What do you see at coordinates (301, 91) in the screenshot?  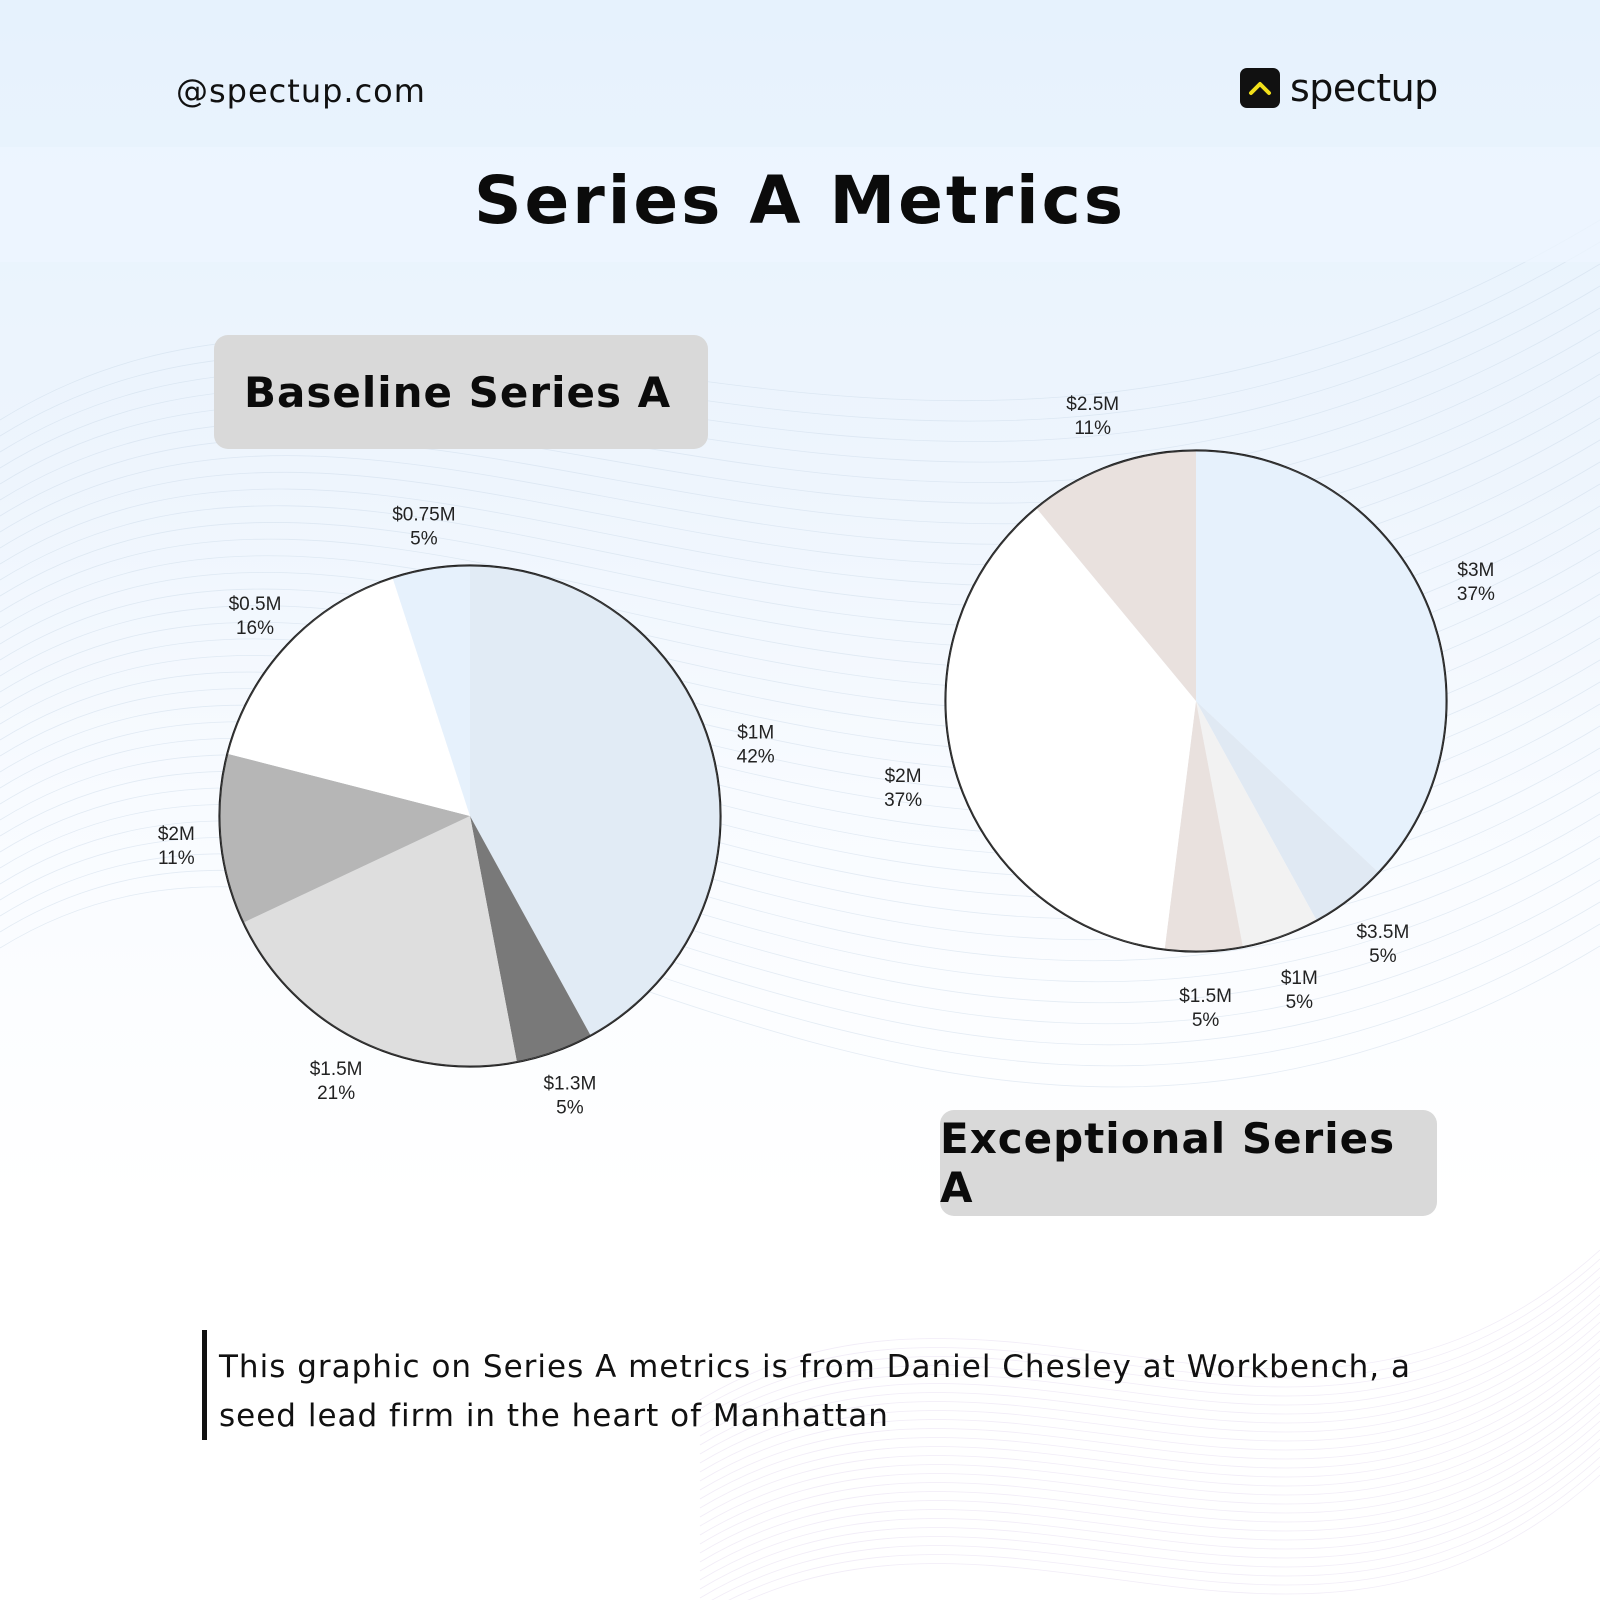 I see `social-handle: @spectup.com` at bounding box center [301, 91].